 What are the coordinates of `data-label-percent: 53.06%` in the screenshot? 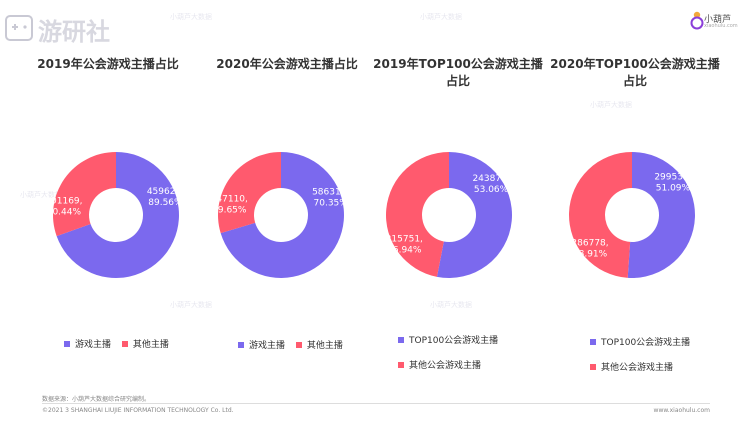 It's located at (491, 190).